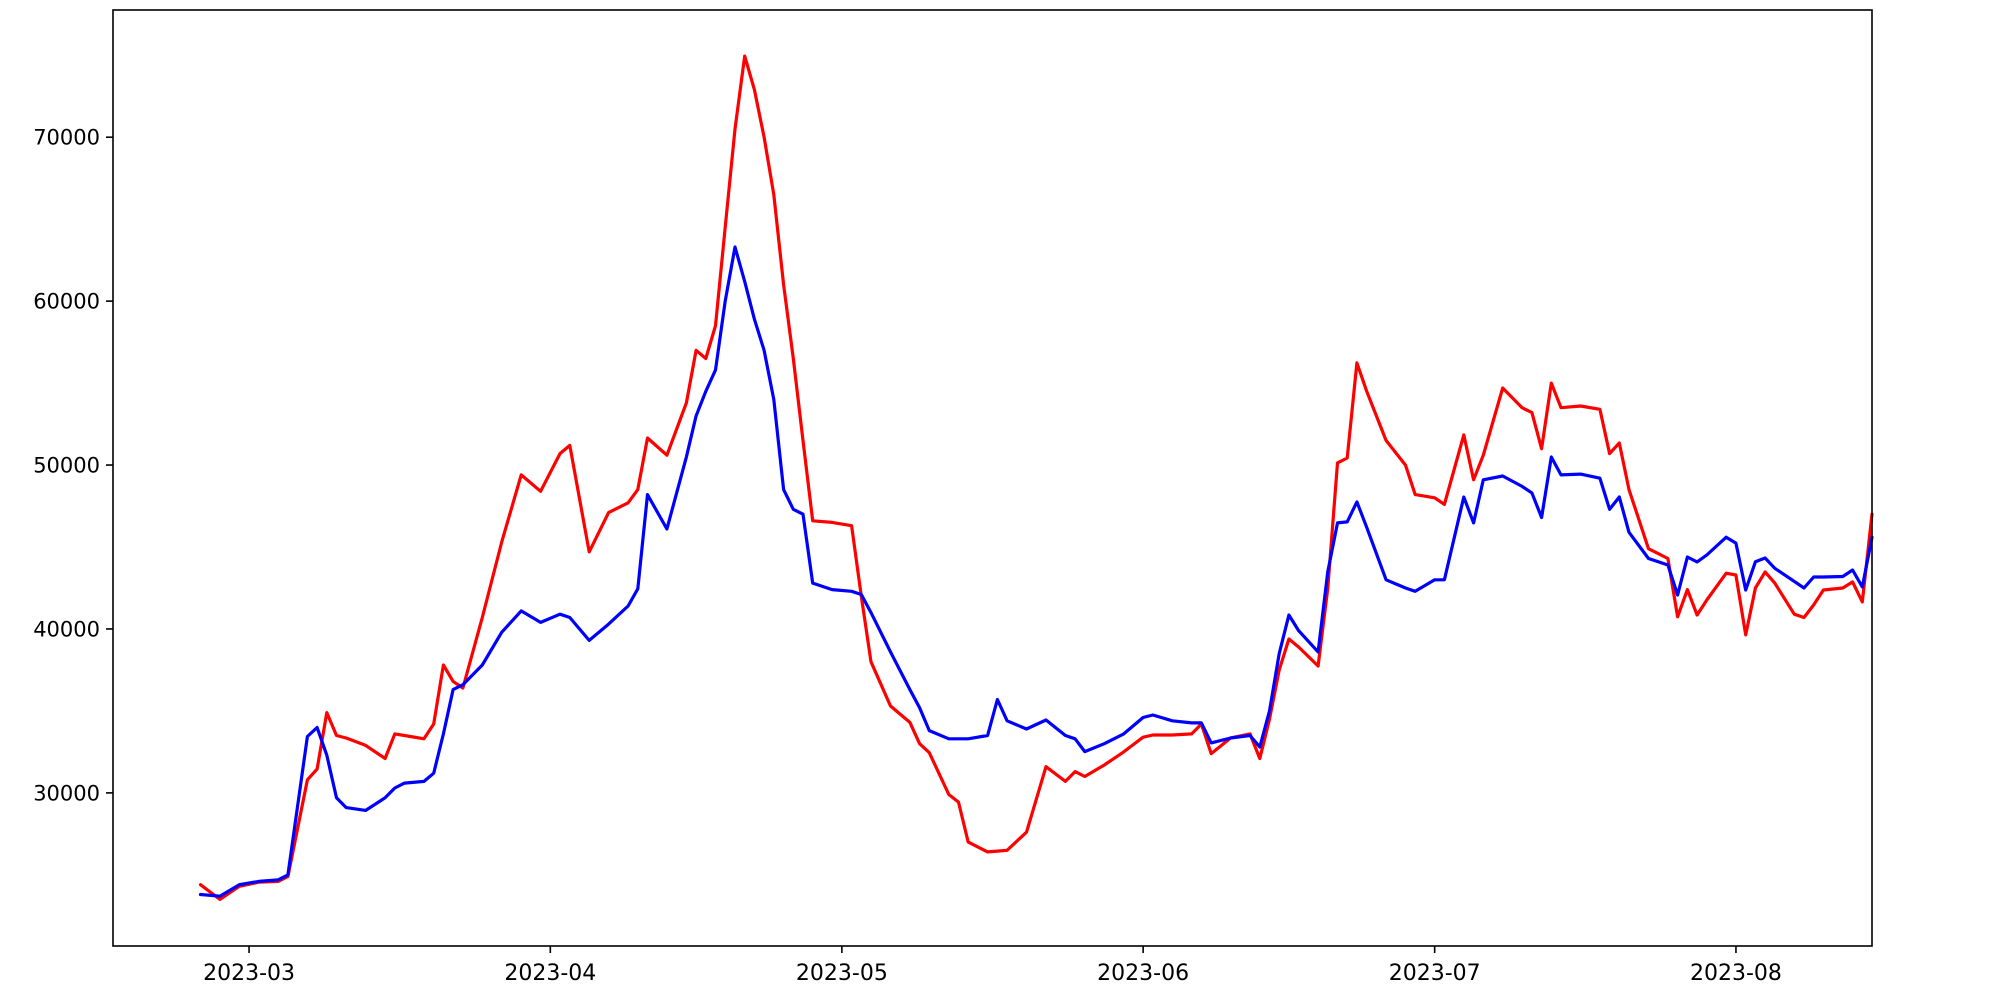 Image resolution: width=2000 pixels, height=1000 pixels. I want to click on x-tick-label: 2023-07, so click(1435, 973).